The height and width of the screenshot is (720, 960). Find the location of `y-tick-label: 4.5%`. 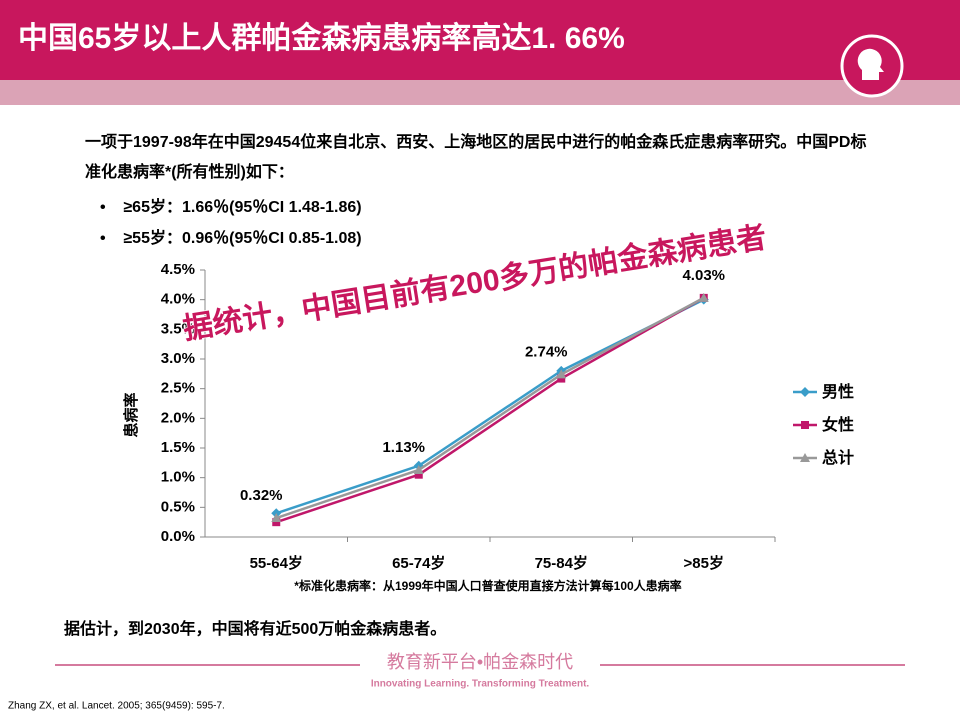

y-tick-label: 4.5% is located at coordinates (178, 269).